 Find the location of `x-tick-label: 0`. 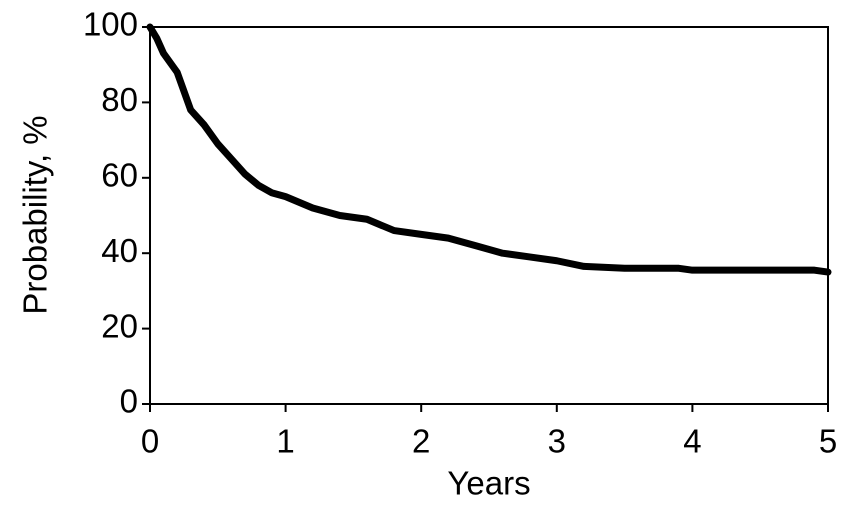

x-tick-label: 0 is located at coordinates (150, 441).